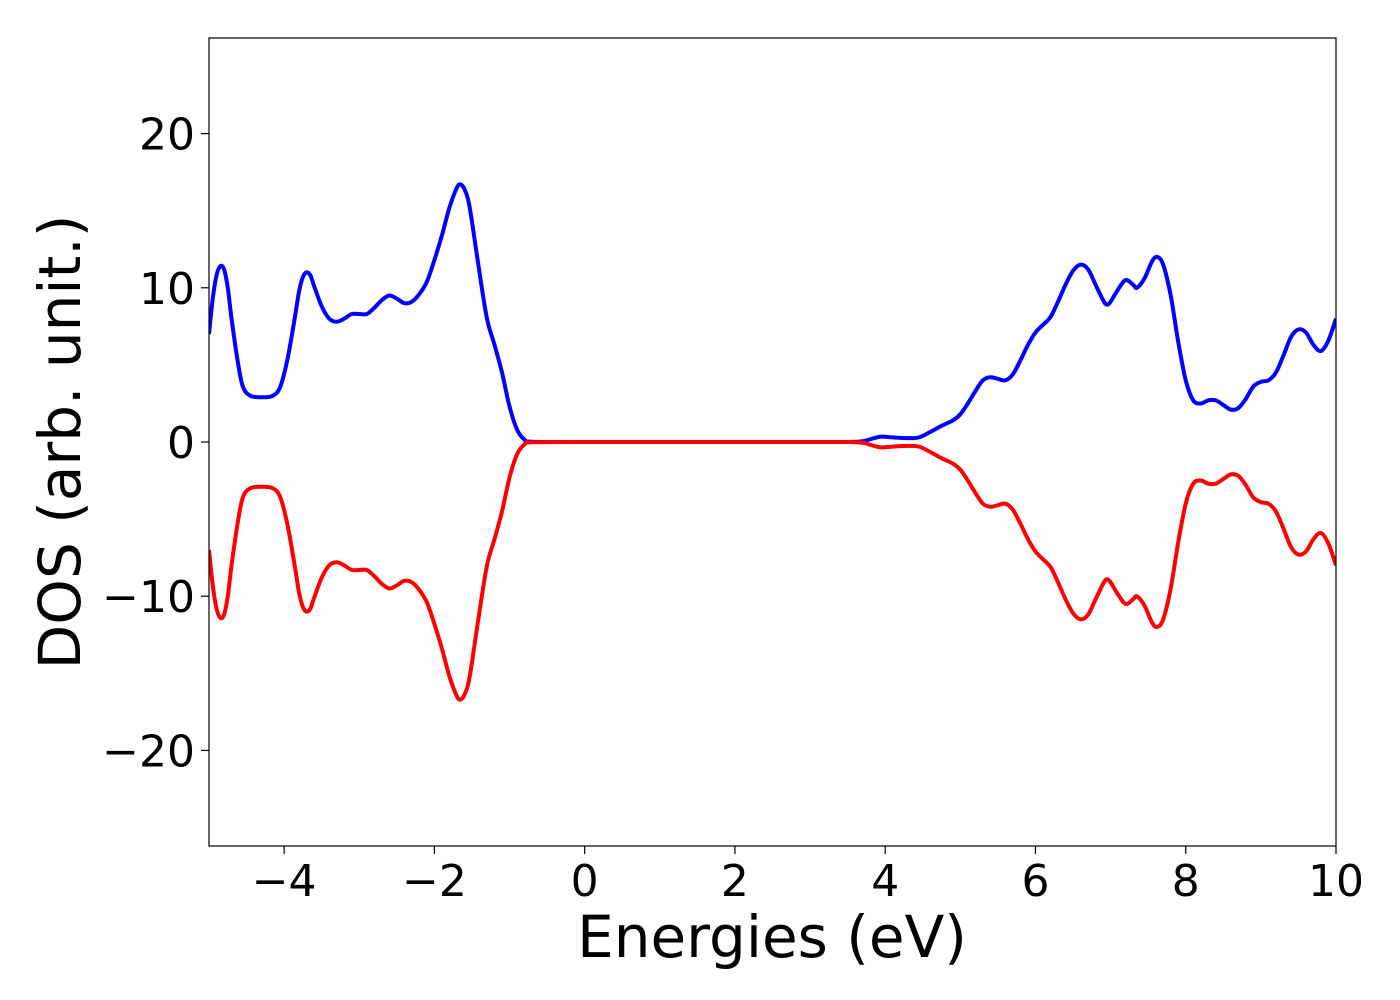  What do you see at coordinates (735, 881) in the screenshot?
I see `x-tick-label: 2` at bounding box center [735, 881].